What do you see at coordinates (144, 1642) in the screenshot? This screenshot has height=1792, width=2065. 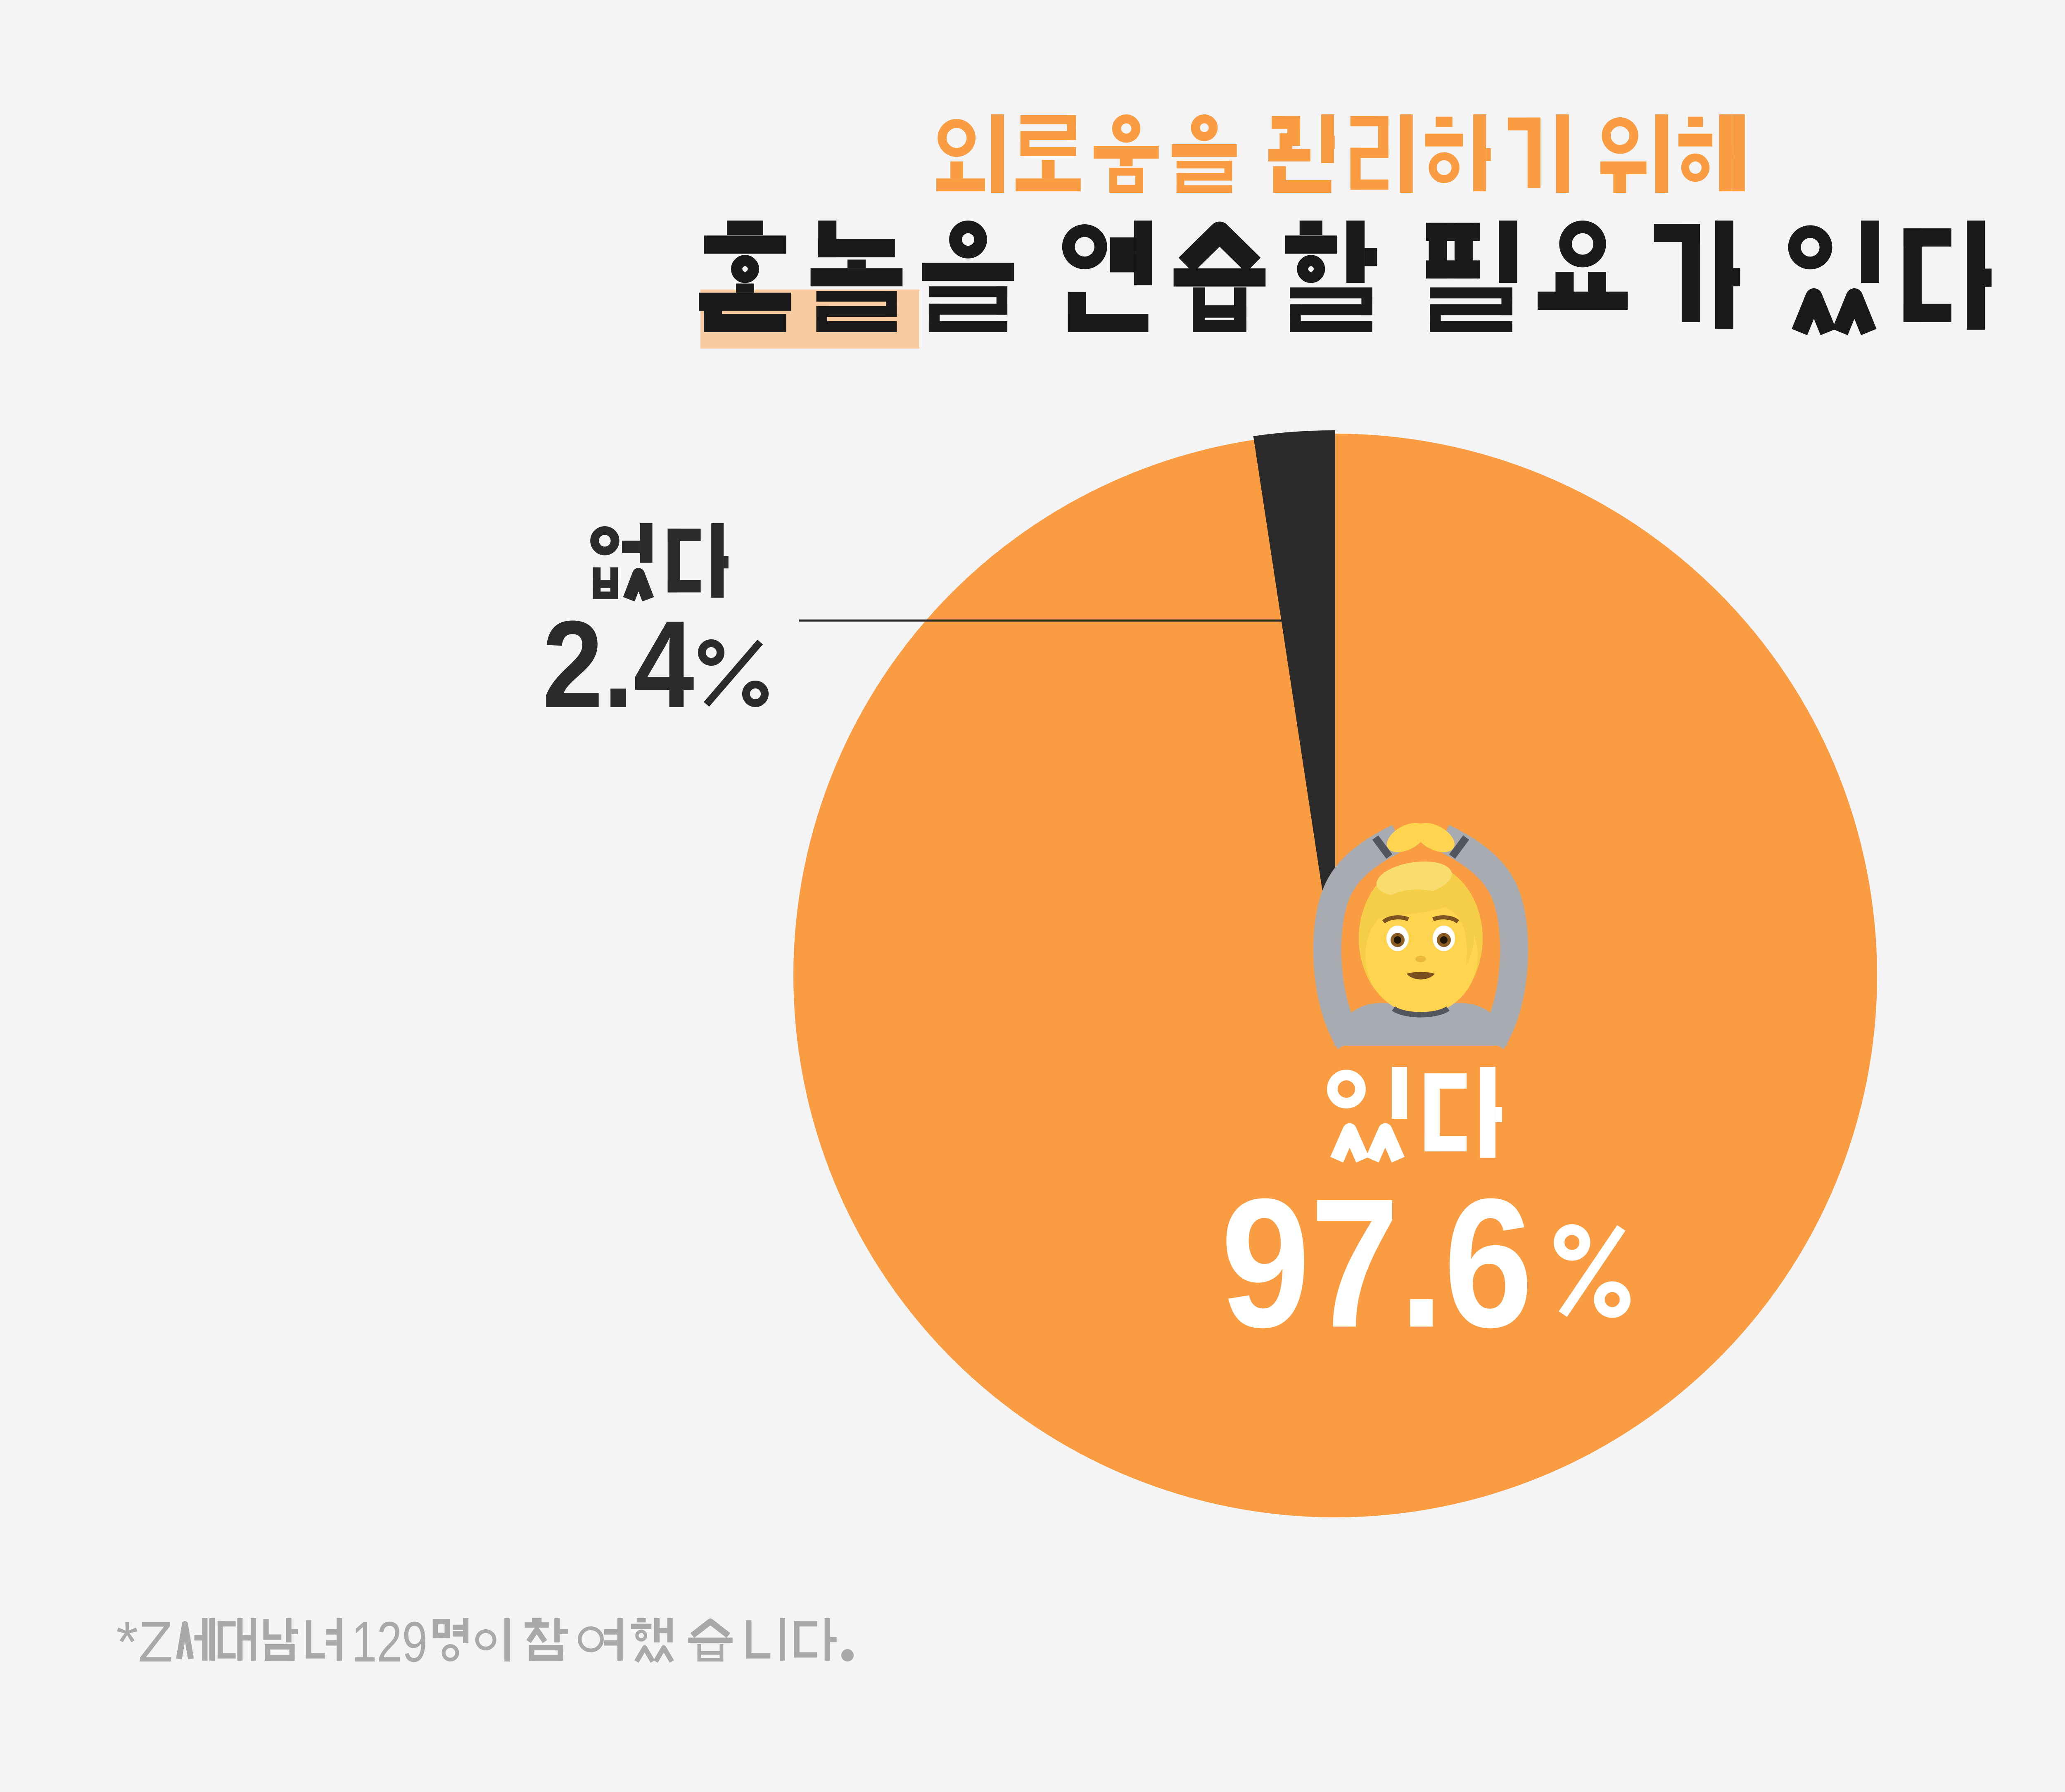 I see `svg-text: *Z` at bounding box center [144, 1642].